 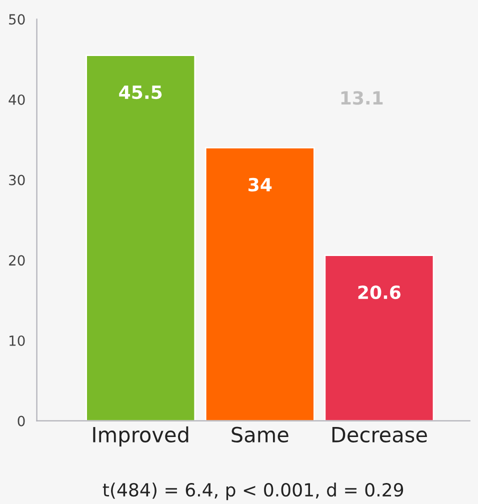 What do you see at coordinates (253, 491) in the screenshot?
I see `text: t(484) = 6.4, p < 0.001, d = 0.29` at bounding box center [253, 491].